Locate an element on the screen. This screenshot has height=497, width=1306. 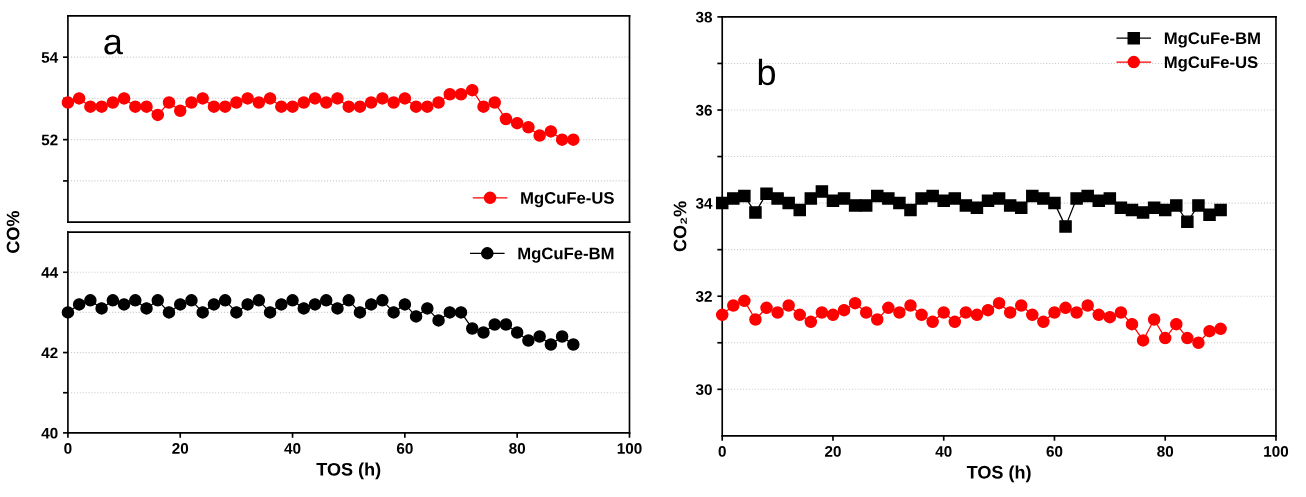
y-axis-title: CO₂% is located at coordinates (680, 226).